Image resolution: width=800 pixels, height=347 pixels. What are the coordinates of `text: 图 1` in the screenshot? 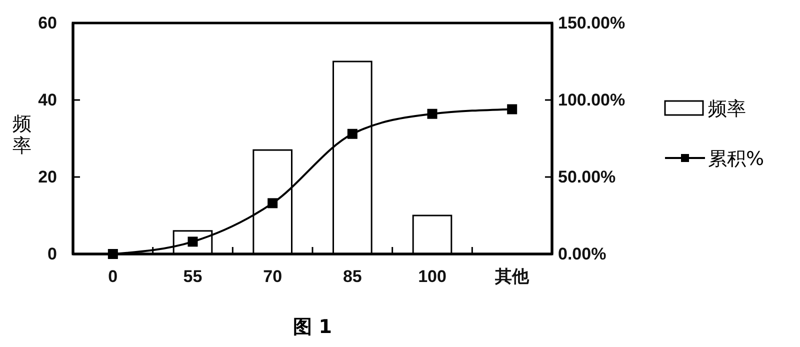 It's located at (312, 327).